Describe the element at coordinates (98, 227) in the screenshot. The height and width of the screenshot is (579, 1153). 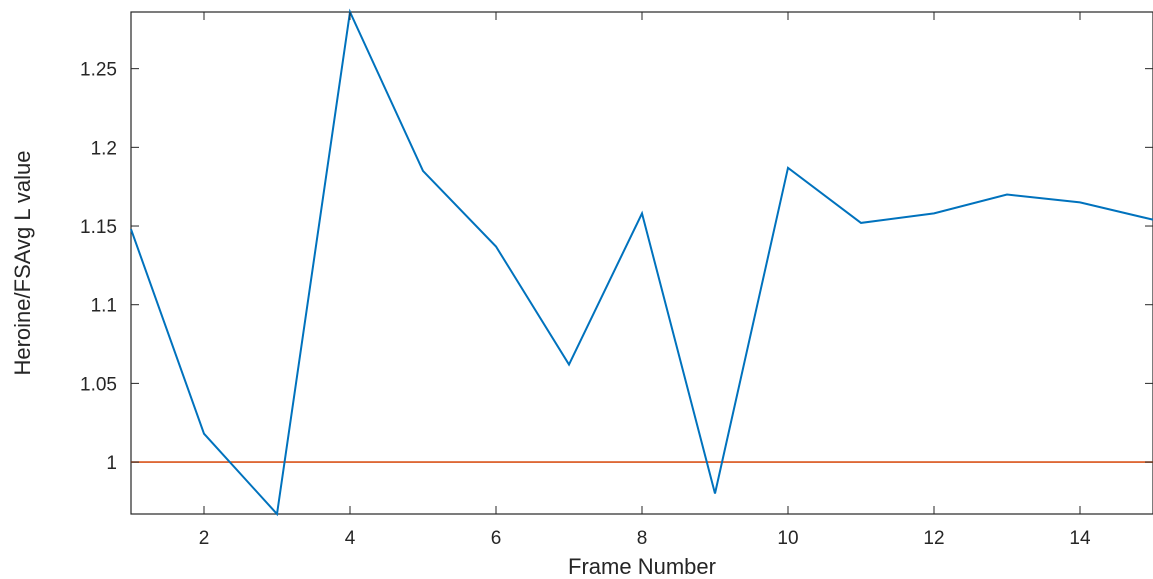
I see `y-tick-label: 1.15` at that location.